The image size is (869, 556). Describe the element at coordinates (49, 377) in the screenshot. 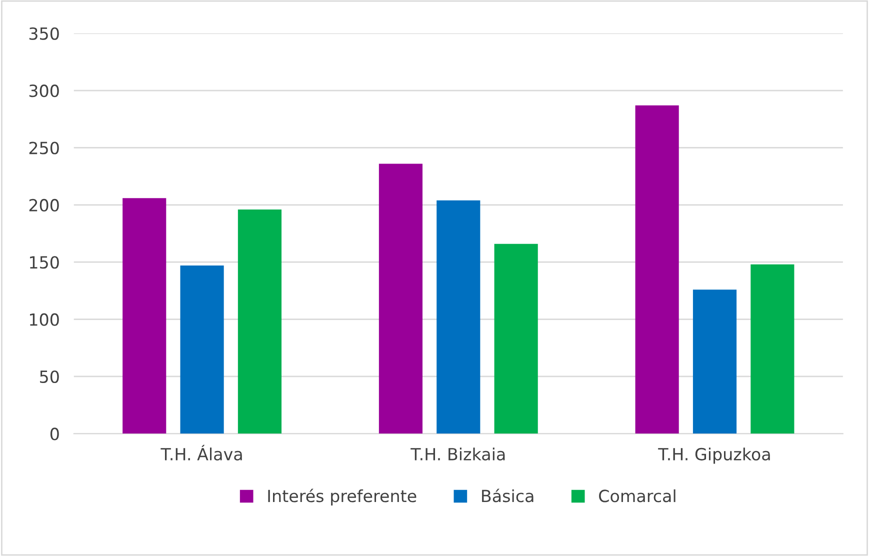

I see `y-tick-label: 50` at that location.